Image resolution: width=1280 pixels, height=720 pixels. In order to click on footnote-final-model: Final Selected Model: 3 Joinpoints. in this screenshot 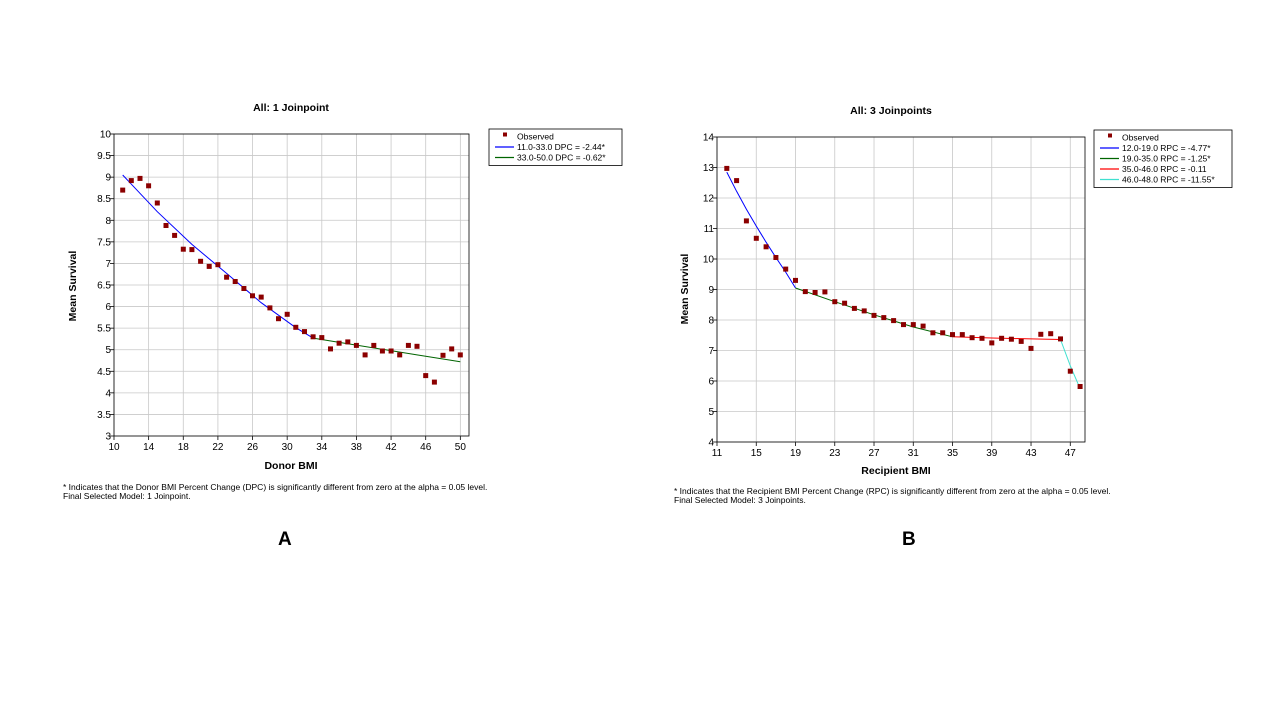, I will do `click(740, 500)`.